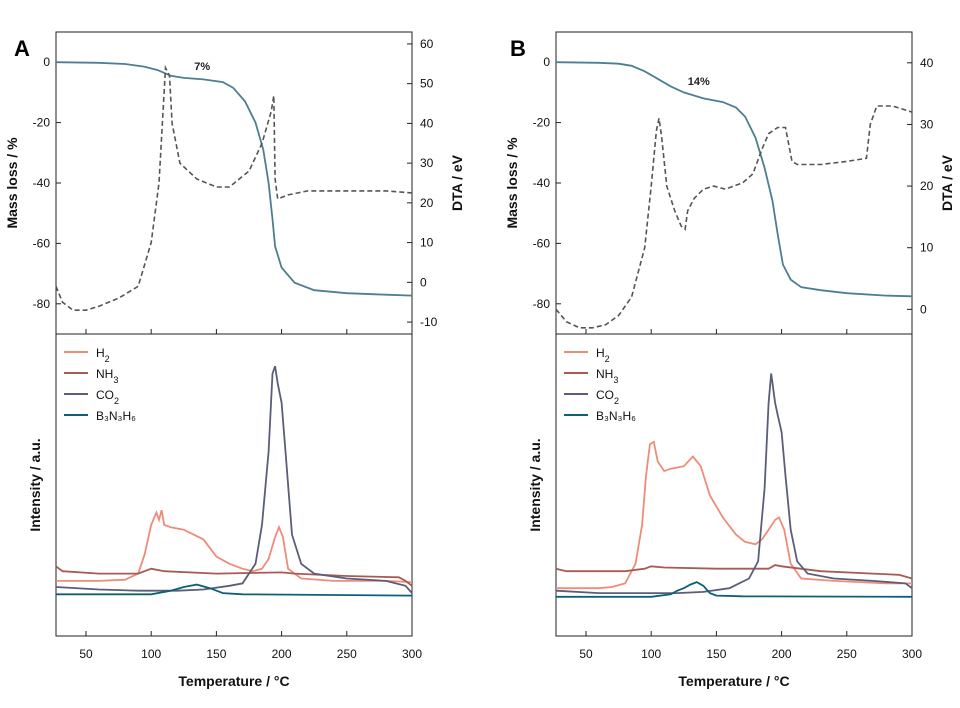 This screenshot has width=960, height=708. What do you see at coordinates (427, 44) in the screenshot?
I see `right-tick-label: 60` at bounding box center [427, 44].